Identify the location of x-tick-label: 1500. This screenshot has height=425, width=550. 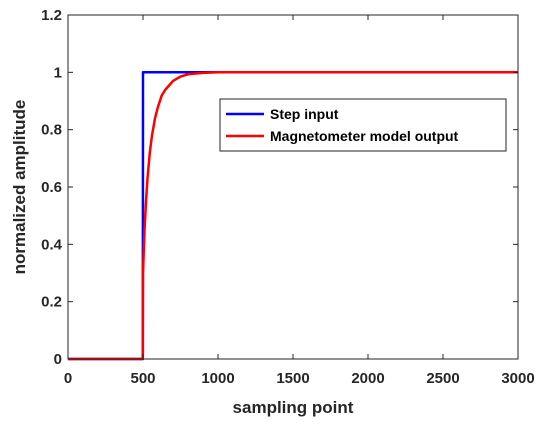
(292, 378).